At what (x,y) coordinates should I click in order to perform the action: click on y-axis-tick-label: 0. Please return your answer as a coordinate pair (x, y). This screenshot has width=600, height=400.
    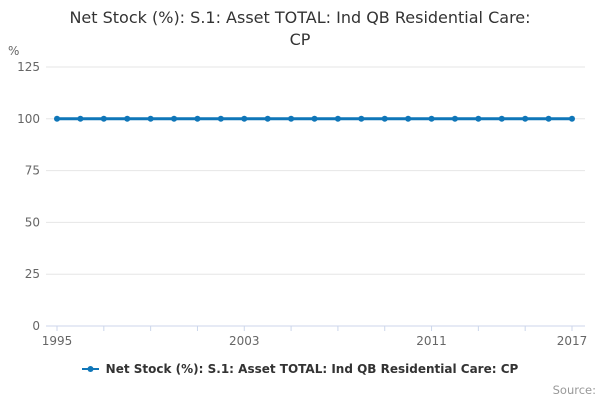
    Looking at the image, I should click on (36, 326).